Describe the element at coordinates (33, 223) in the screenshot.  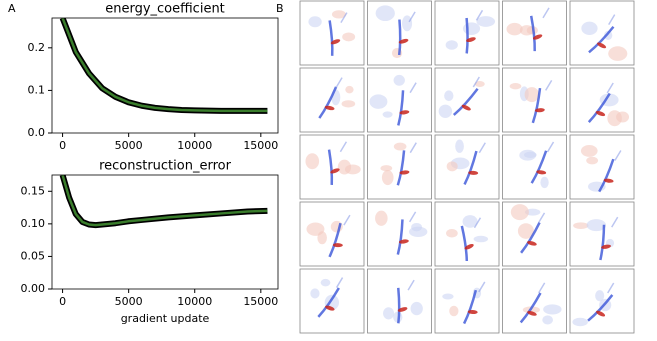
I see `y-tick-label: 0.10` at that location.